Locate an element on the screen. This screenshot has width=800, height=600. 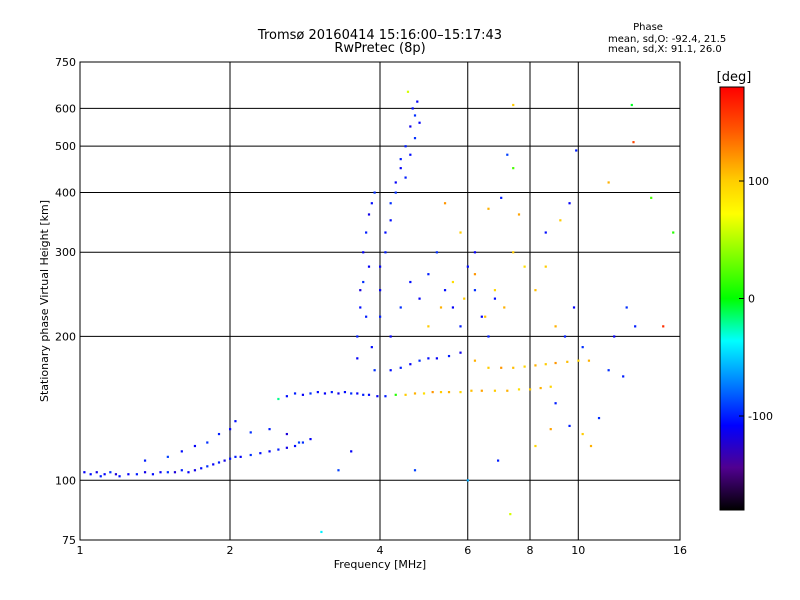
y-tick-label: 200 is located at coordinates (65, 336).